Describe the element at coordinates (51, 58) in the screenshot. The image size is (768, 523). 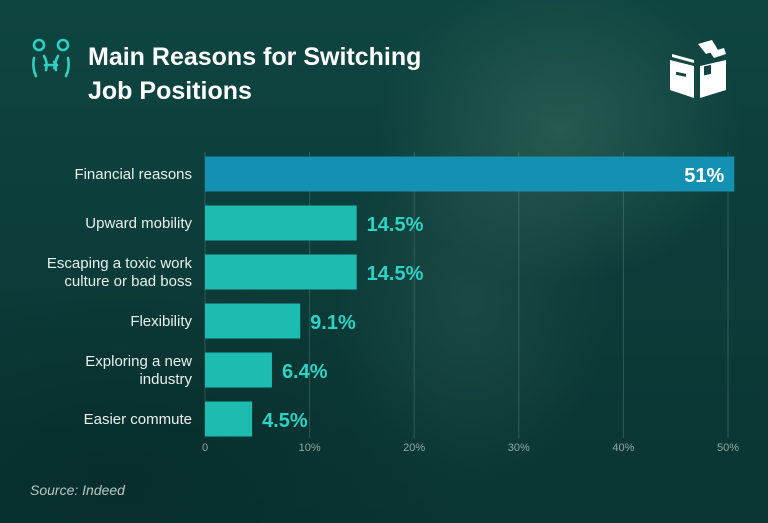
I see `people-exchange-icon` at that location.